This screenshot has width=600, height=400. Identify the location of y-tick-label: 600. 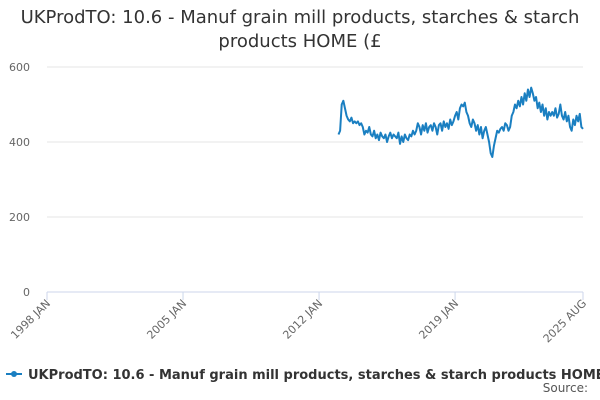
(19, 67).